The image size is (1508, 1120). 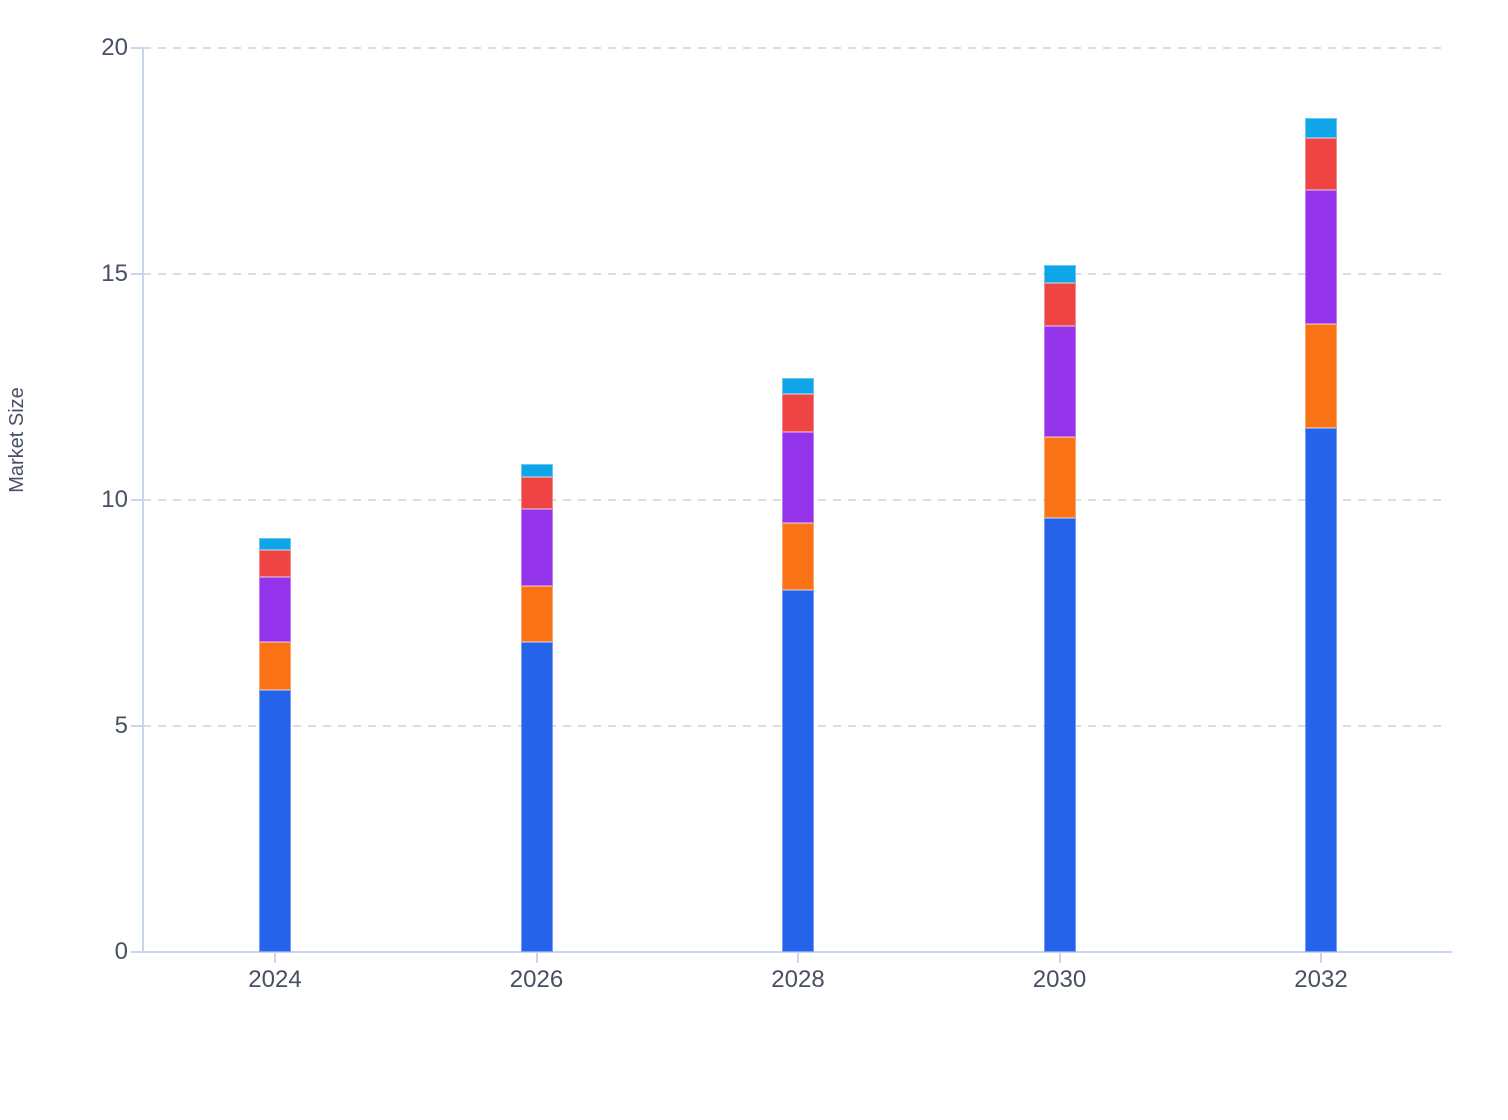 What do you see at coordinates (536, 979) in the screenshot?
I see `x-tick-label-2026: 2026` at bounding box center [536, 979].